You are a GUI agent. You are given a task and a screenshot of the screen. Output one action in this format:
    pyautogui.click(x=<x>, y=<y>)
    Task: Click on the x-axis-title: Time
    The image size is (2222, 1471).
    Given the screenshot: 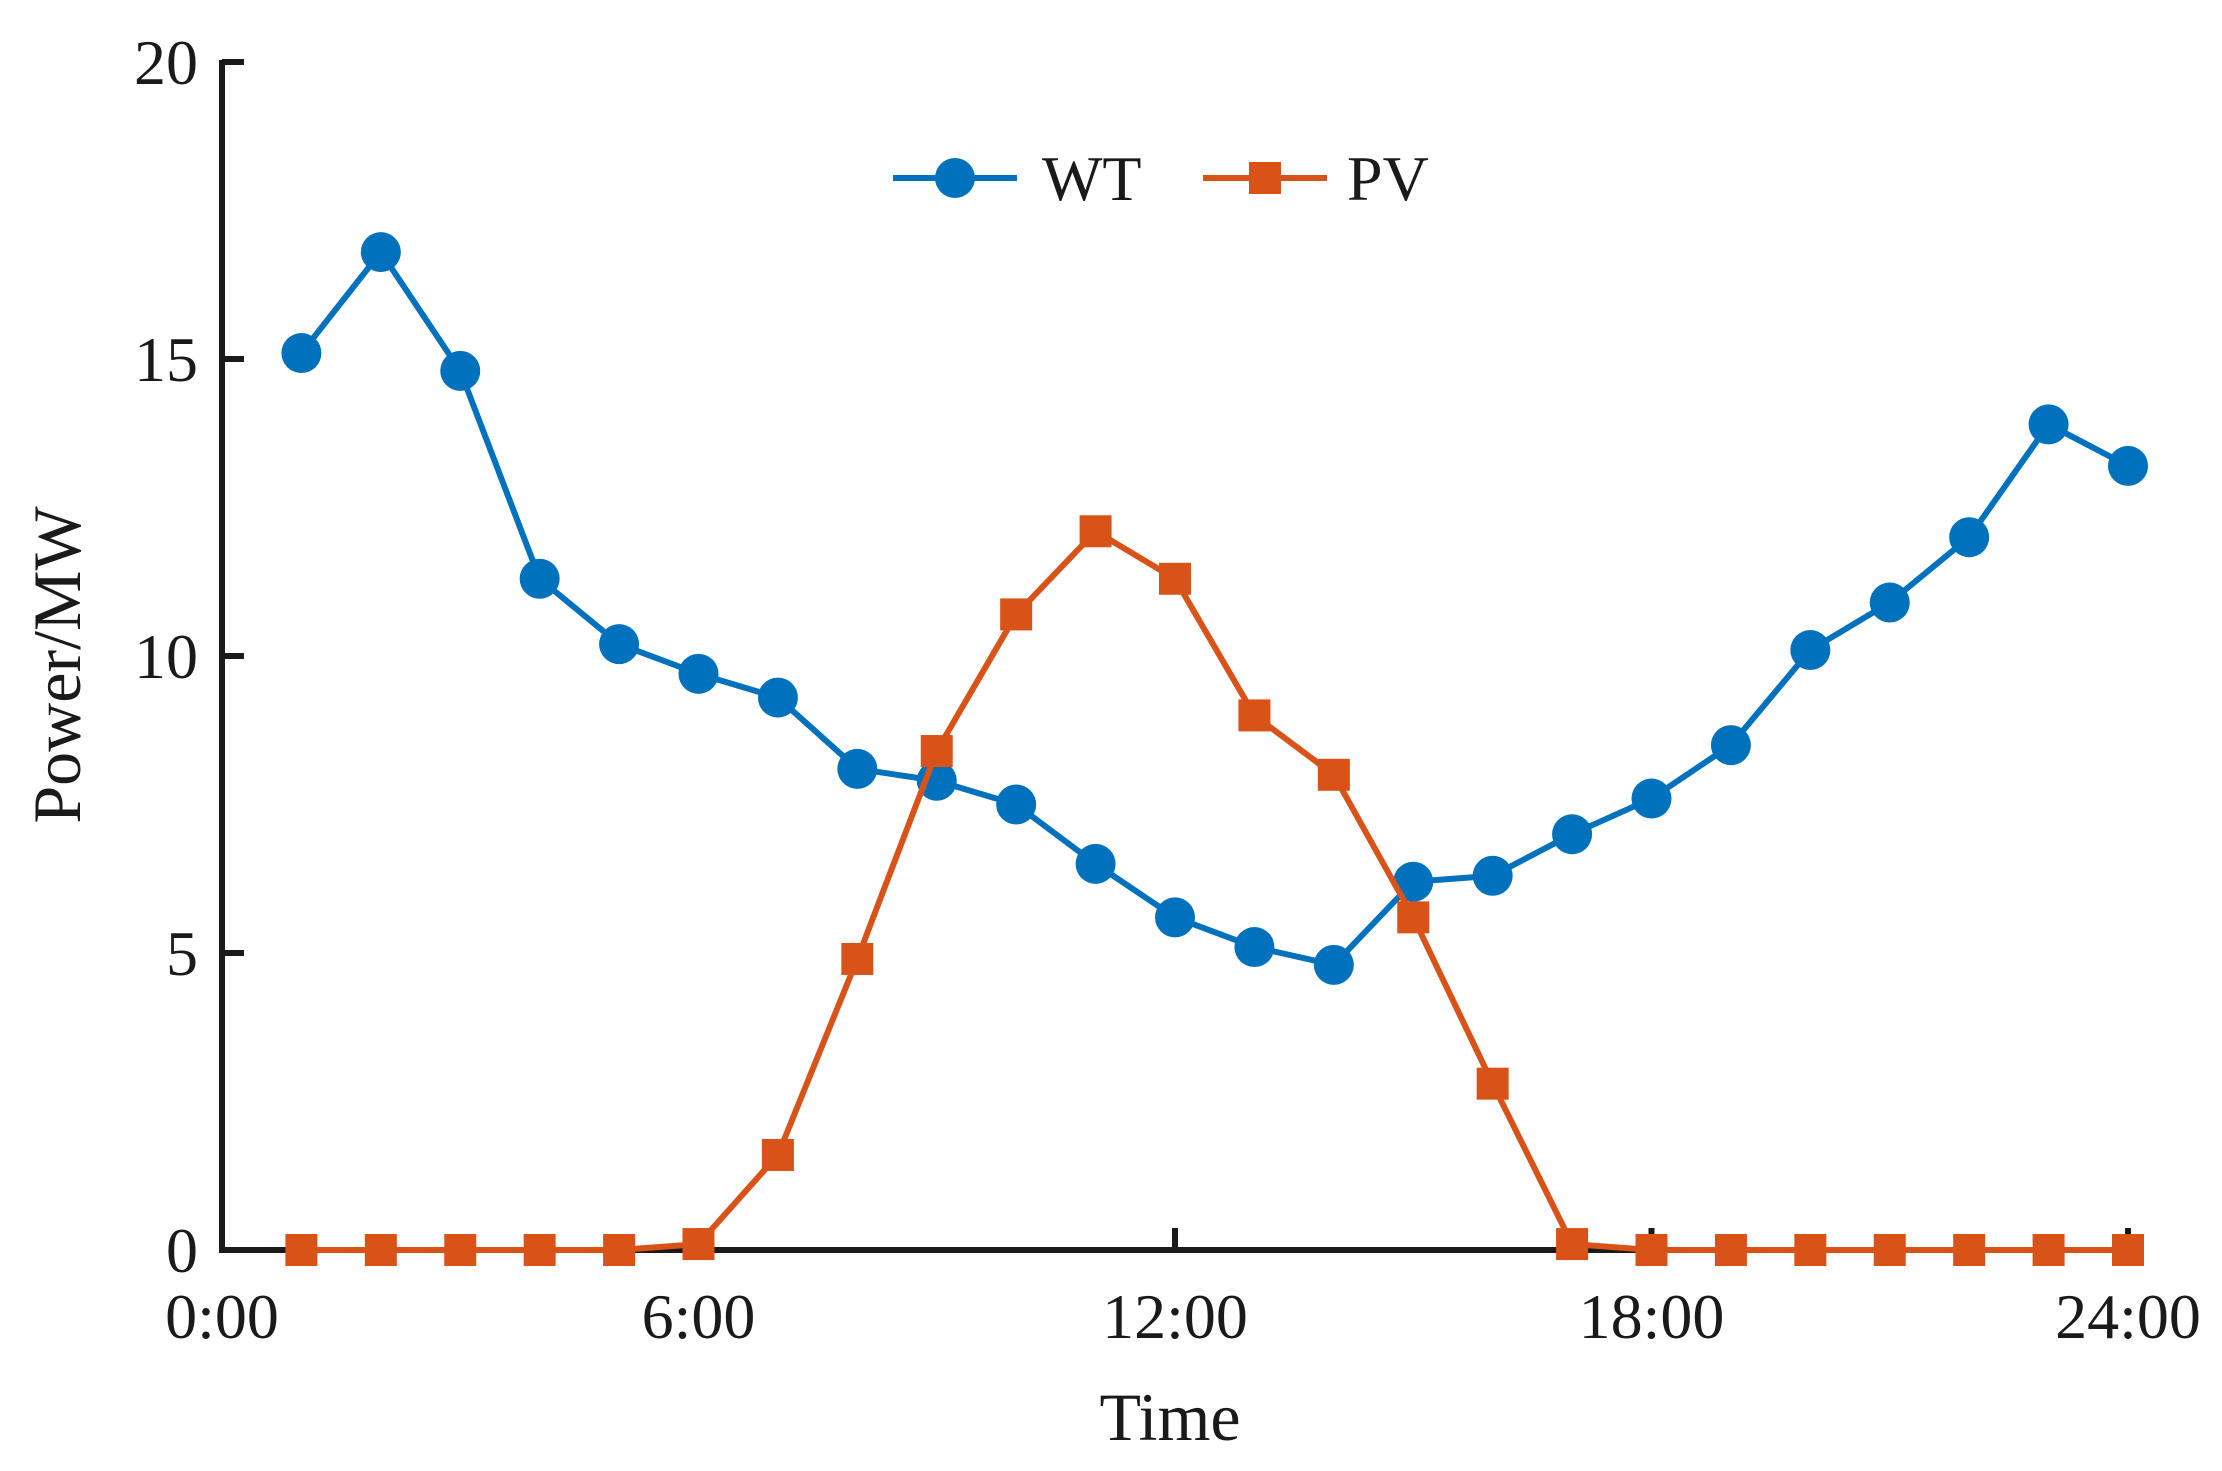 What is the action you would take?
    pyautogui.click(x=1169, y=1417)
    